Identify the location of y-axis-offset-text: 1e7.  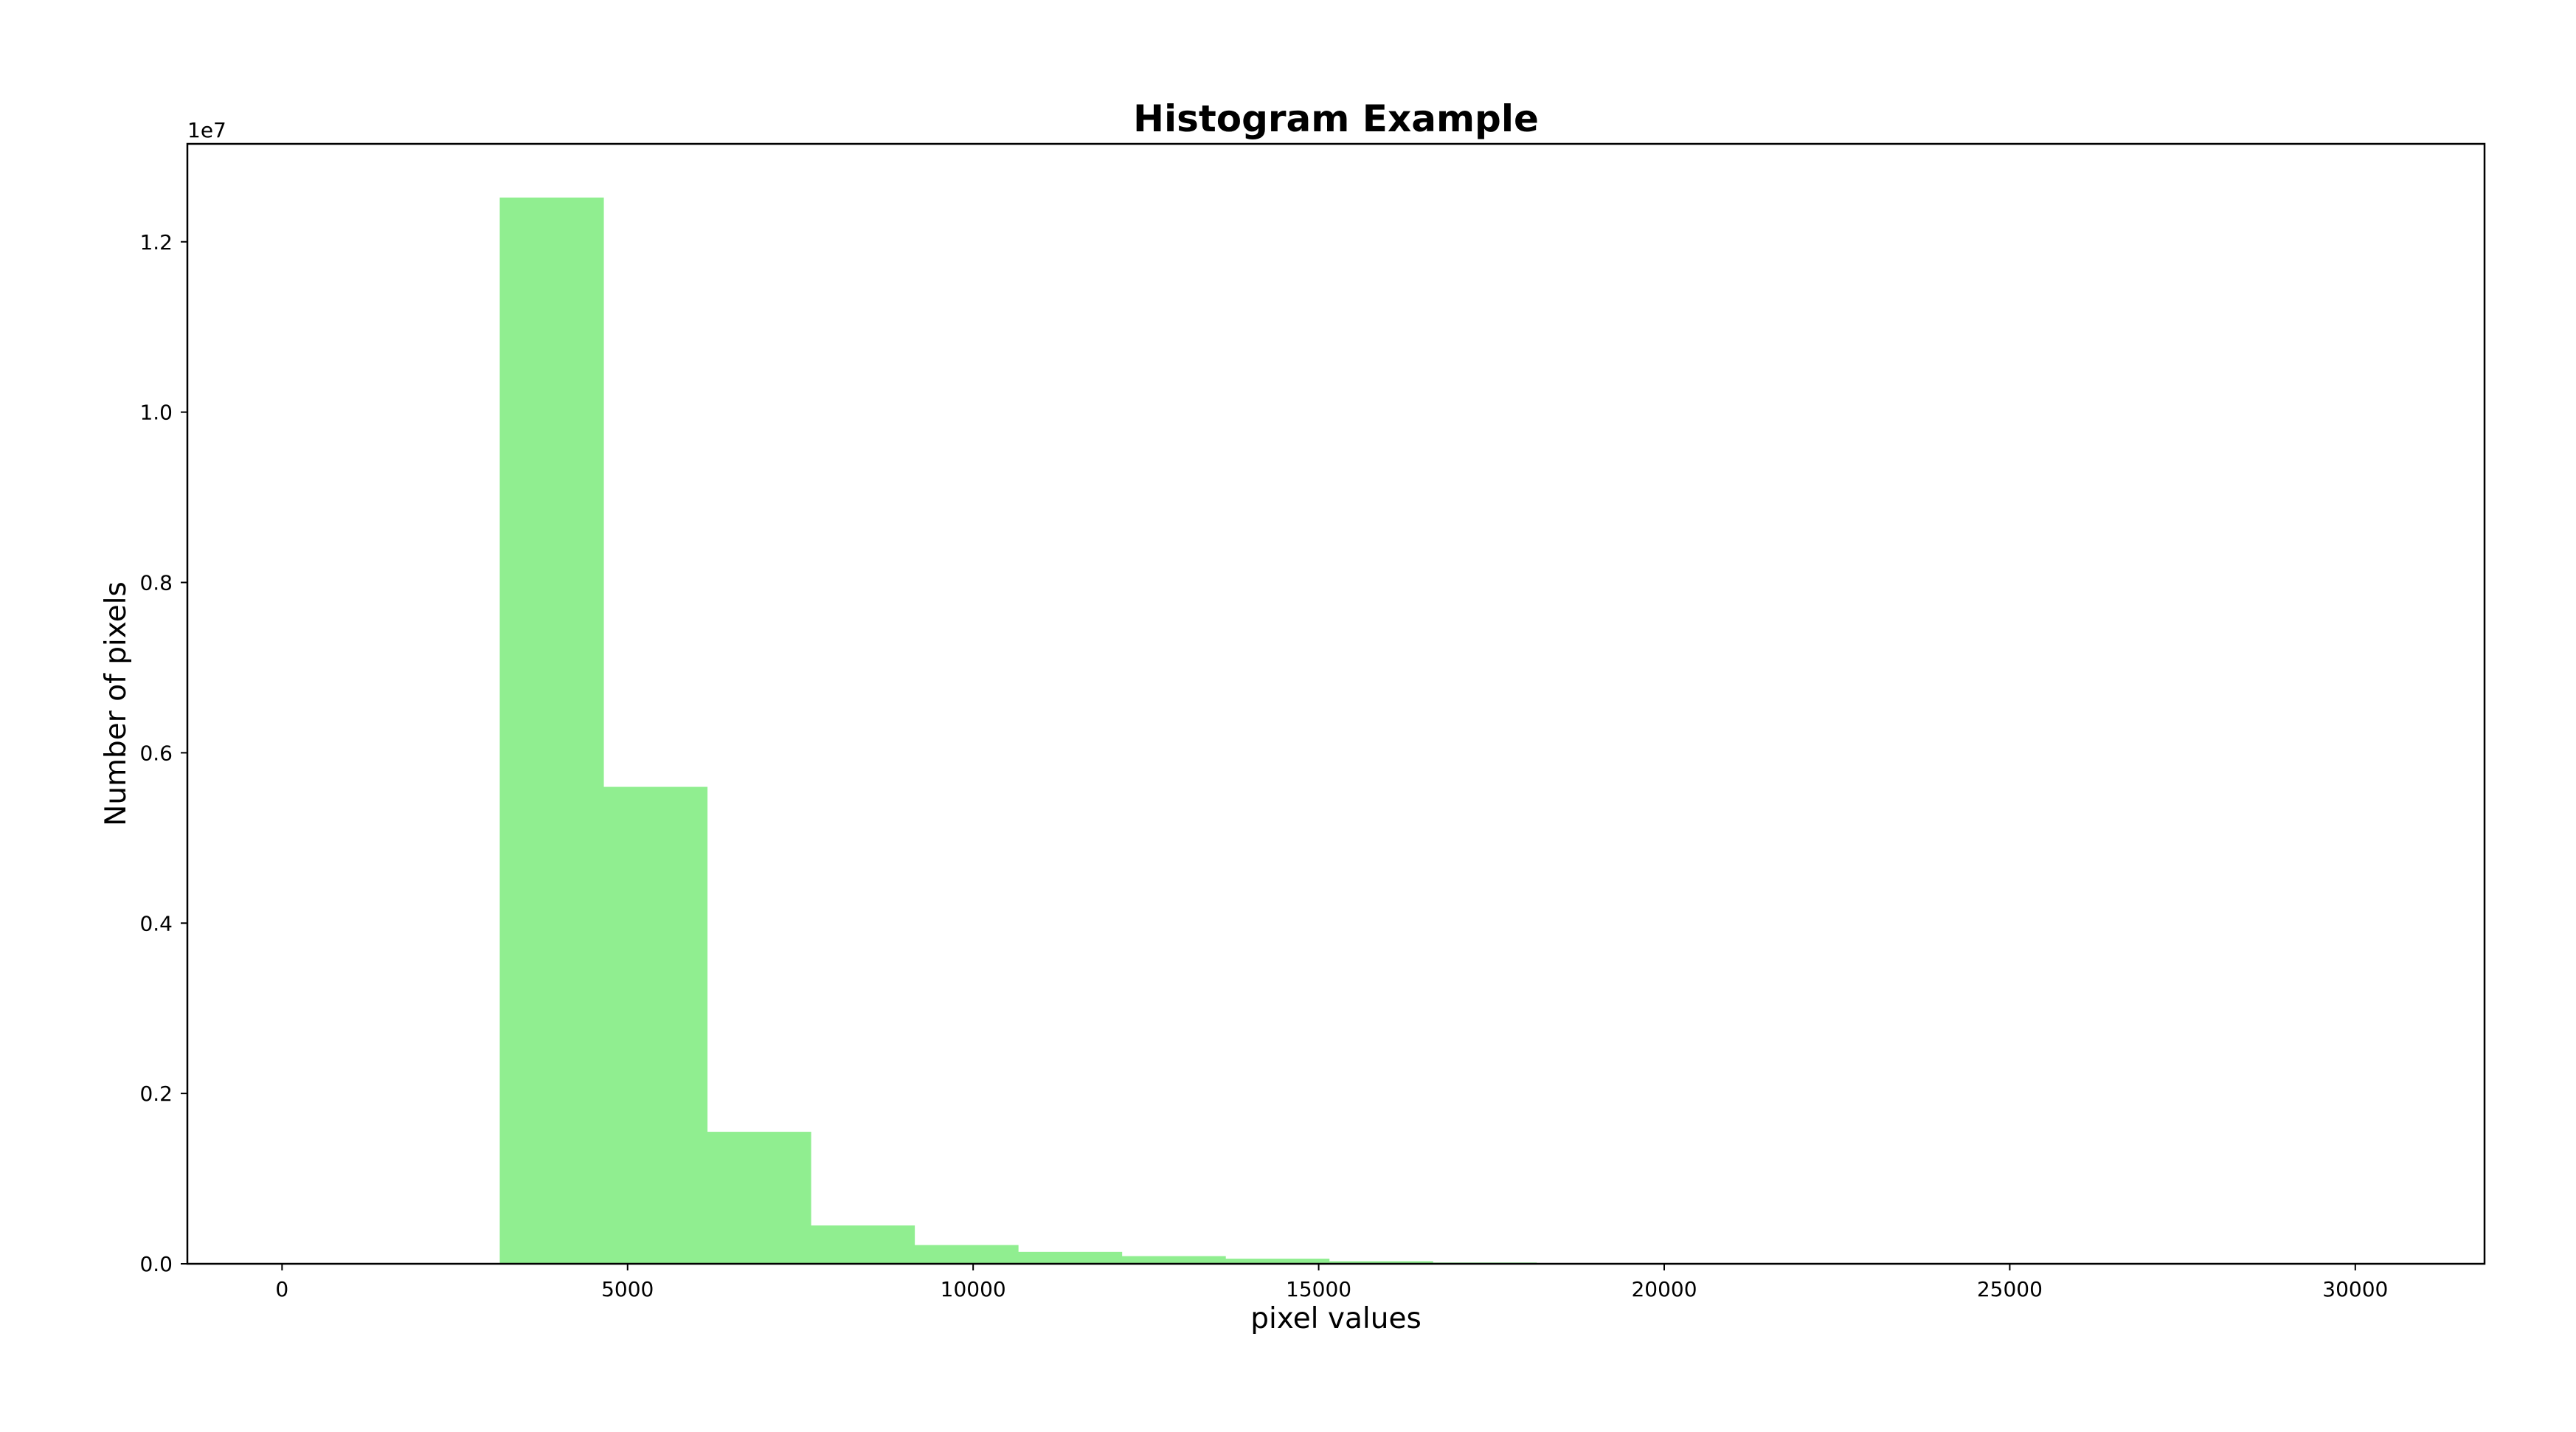
(207, 130).